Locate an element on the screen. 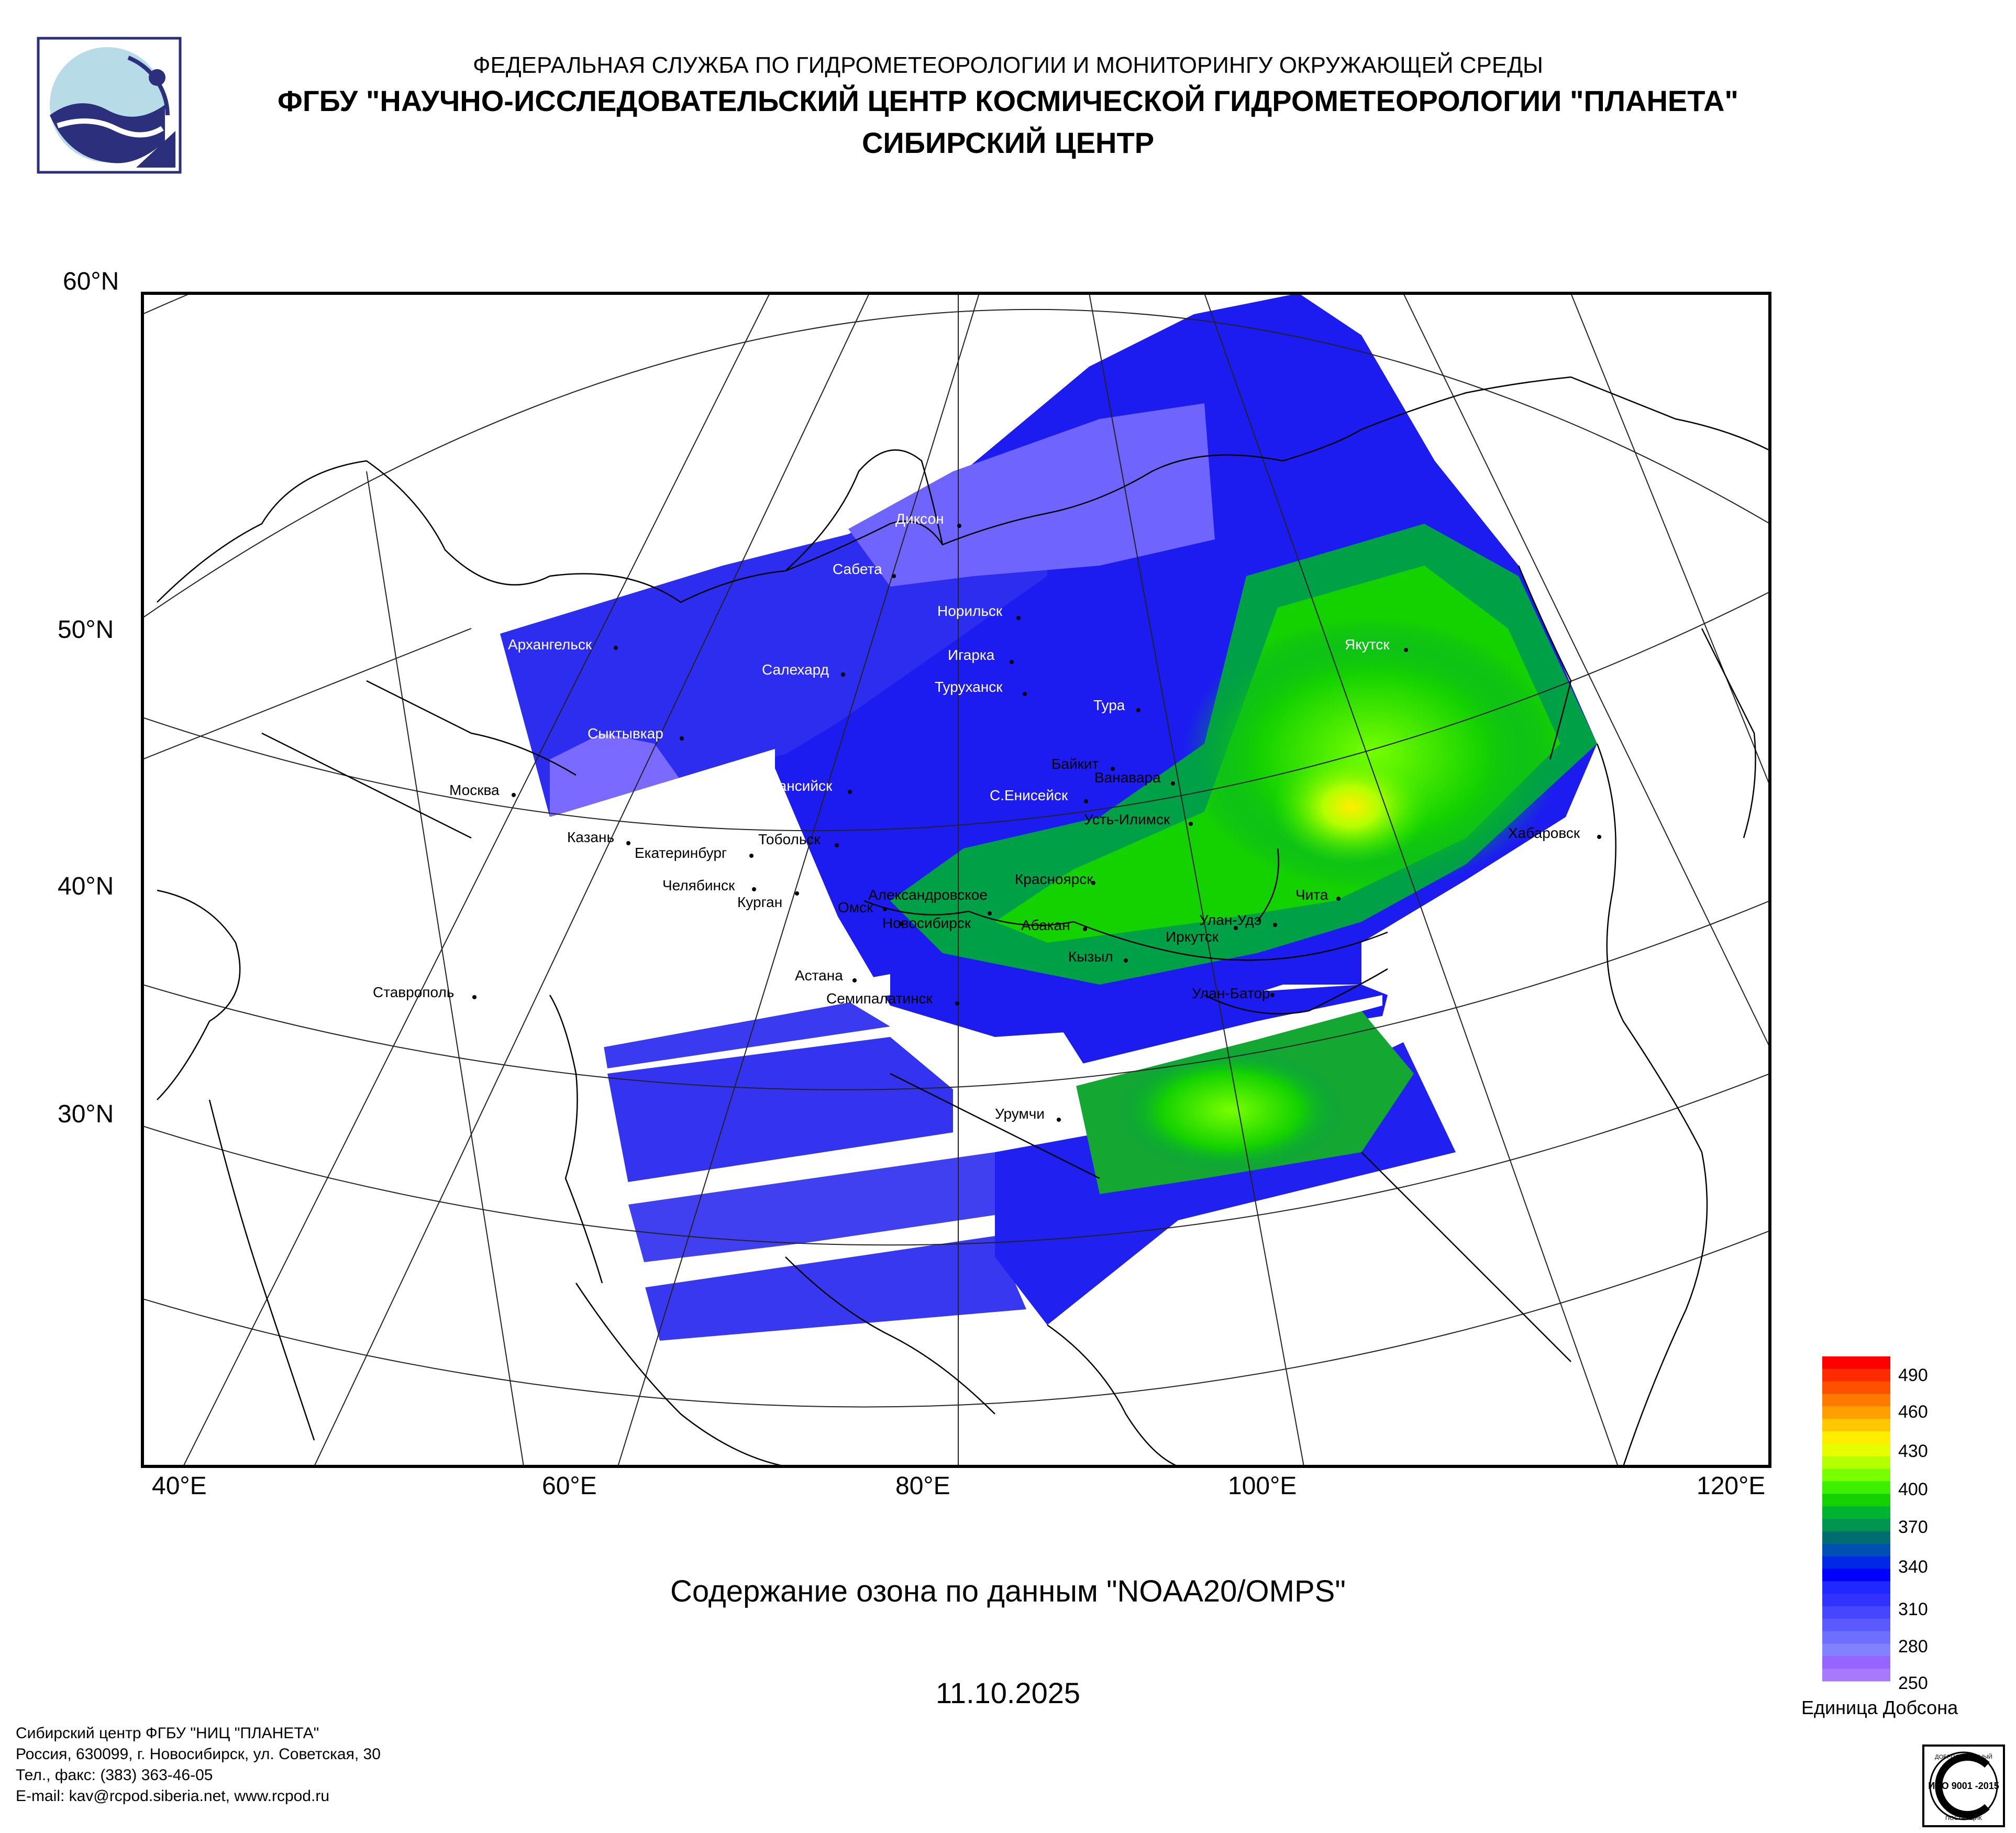  city-name: Екатеринбург is located at coordinates (681, 853).